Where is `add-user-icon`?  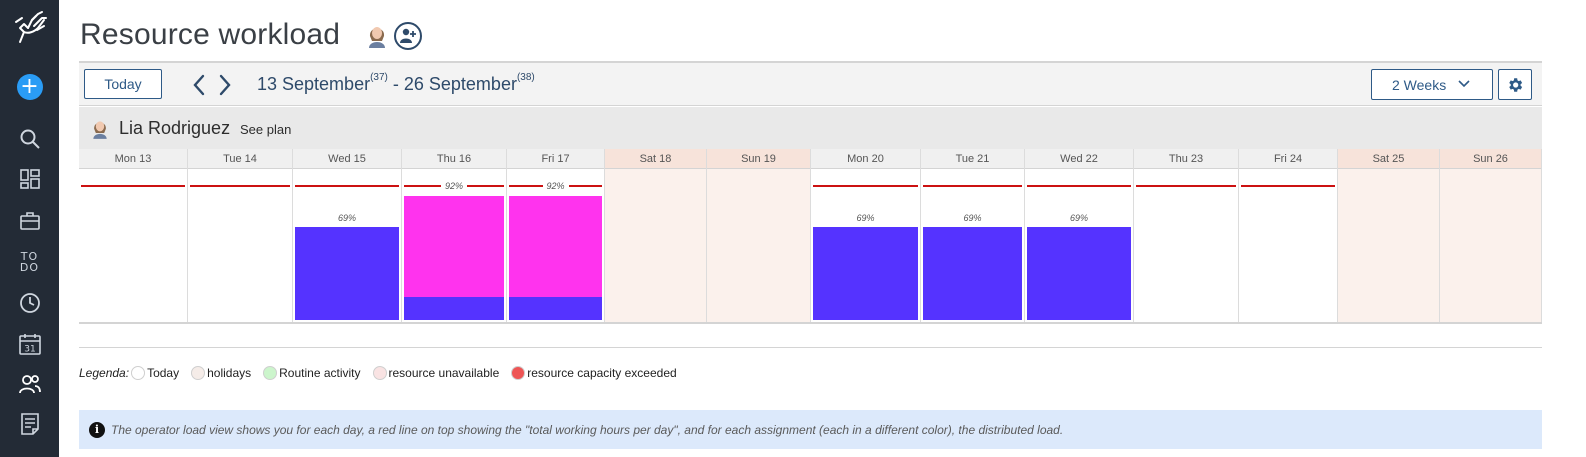 add-user-icon is located at coordinates (408, 35).